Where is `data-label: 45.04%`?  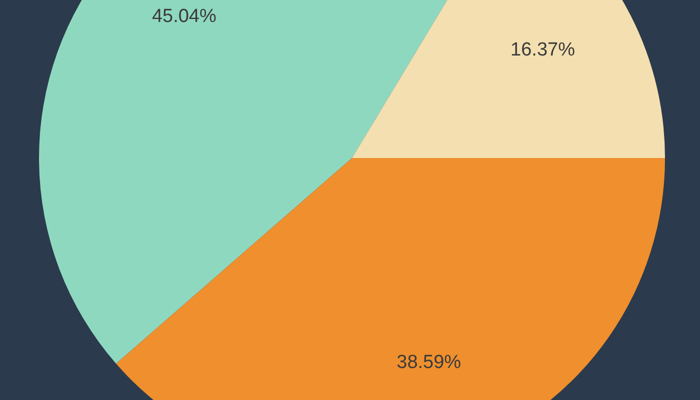
data-label: 45.04% is located at coordinates (184, 17).